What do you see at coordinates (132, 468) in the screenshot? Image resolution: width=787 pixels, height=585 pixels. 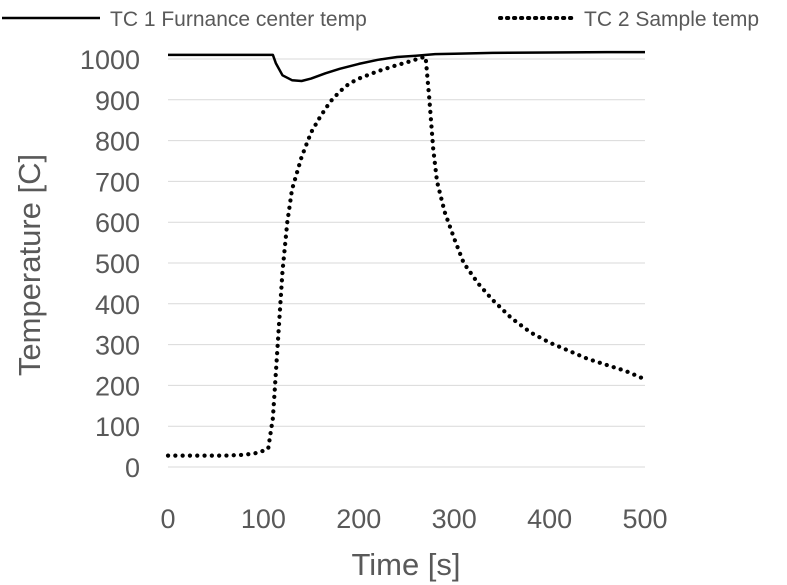 I see `y-tick-label: 0` at bounding box center [132, 468].